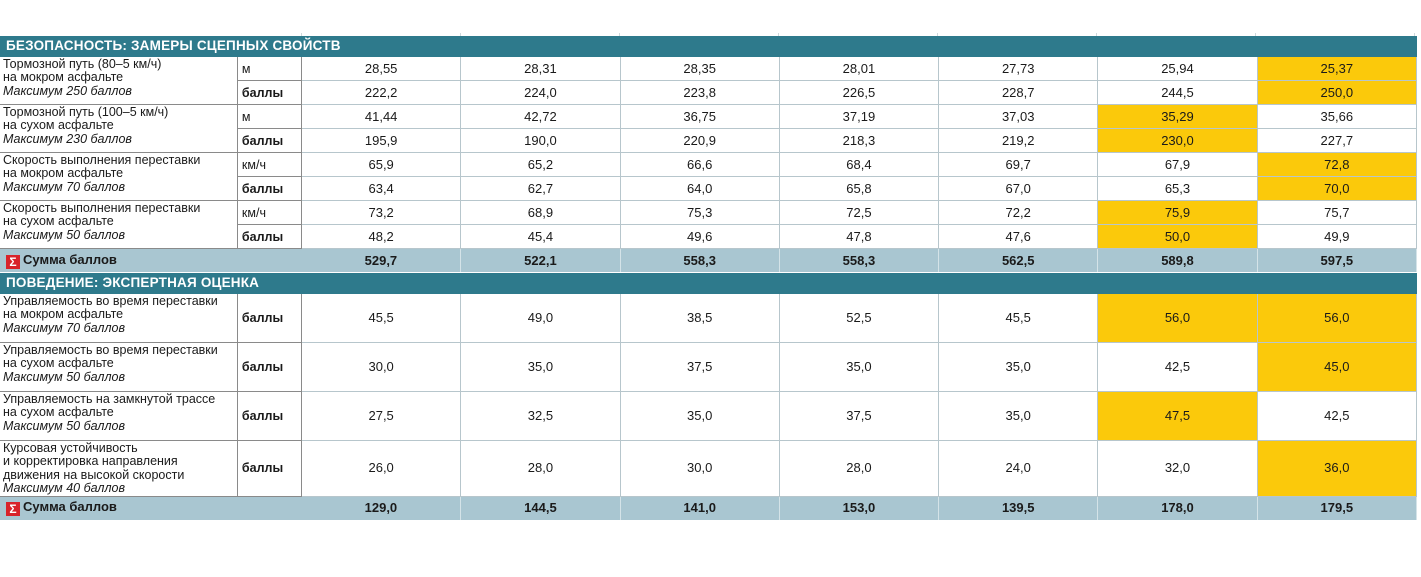 The width and height of the screenshot is (1421, 577). Describe the element at coordinates (1337, 367) in the screenshot. I see `points-value-cell: 45,0` at that location.